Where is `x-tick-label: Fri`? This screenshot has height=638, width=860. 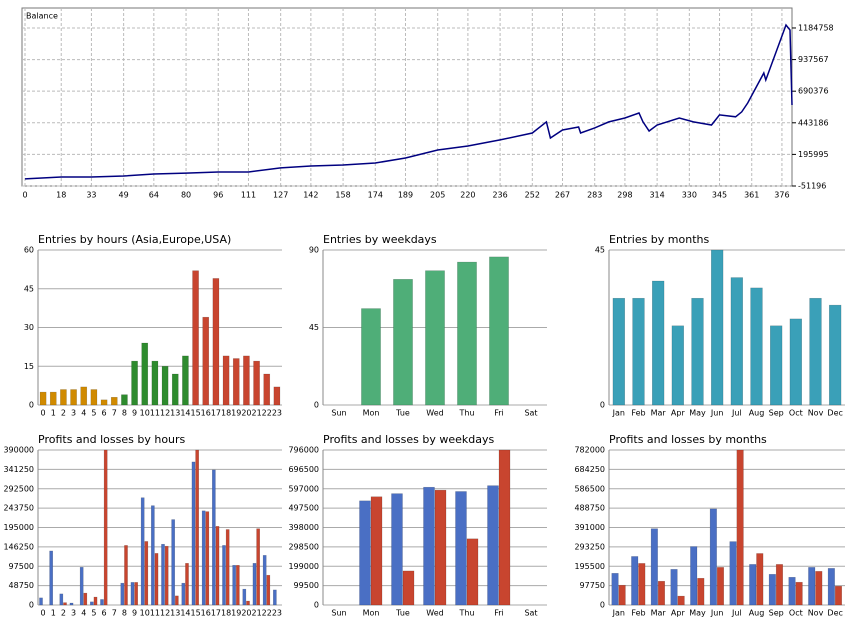
x-tick-label: Fri is located at coordinates (499, 413).